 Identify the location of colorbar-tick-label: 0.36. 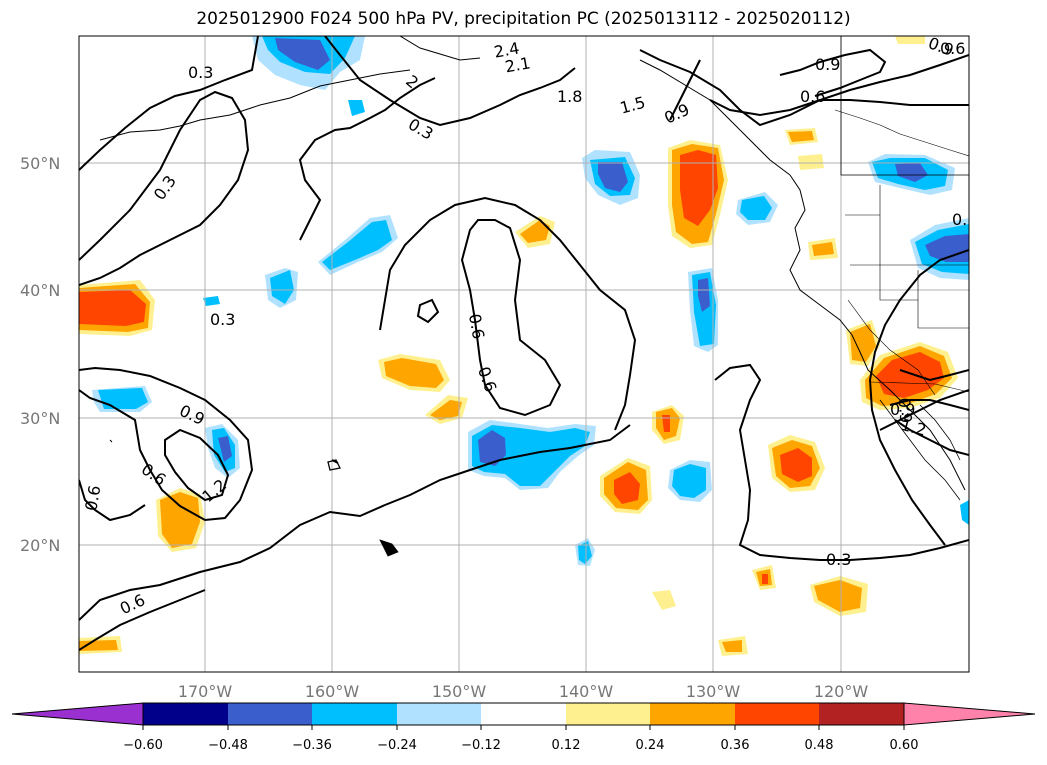
(735, 745).